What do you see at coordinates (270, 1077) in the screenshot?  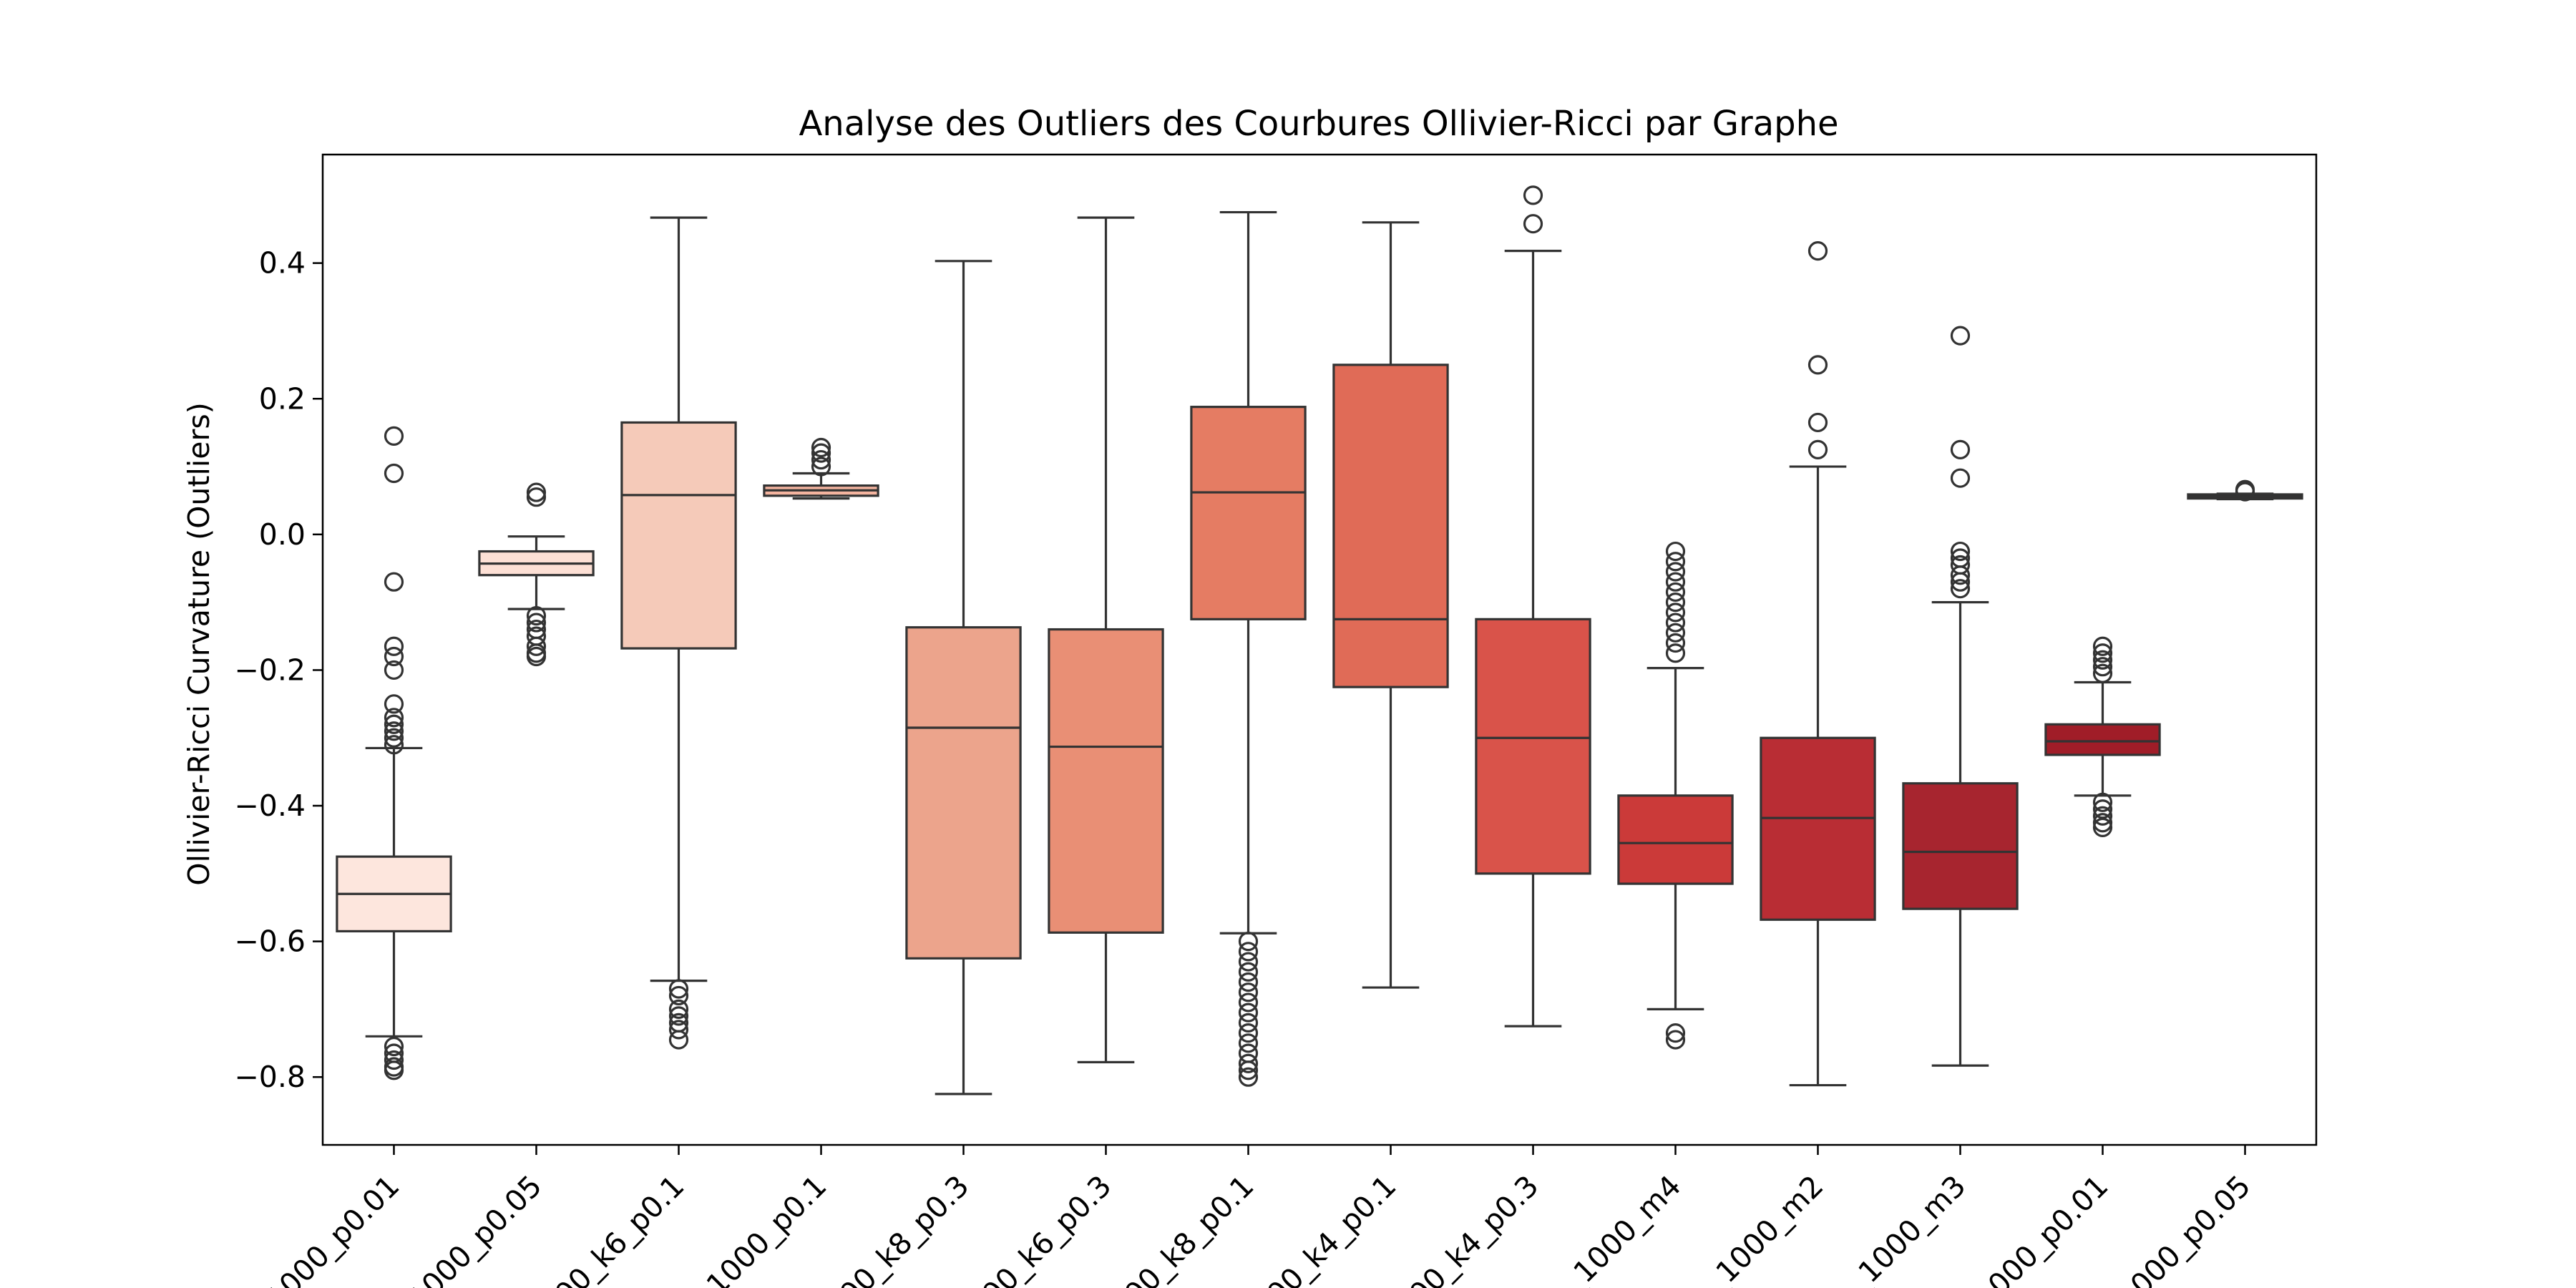 I see `y-tick-label: −0.8` at bounding box center [270, 1077].